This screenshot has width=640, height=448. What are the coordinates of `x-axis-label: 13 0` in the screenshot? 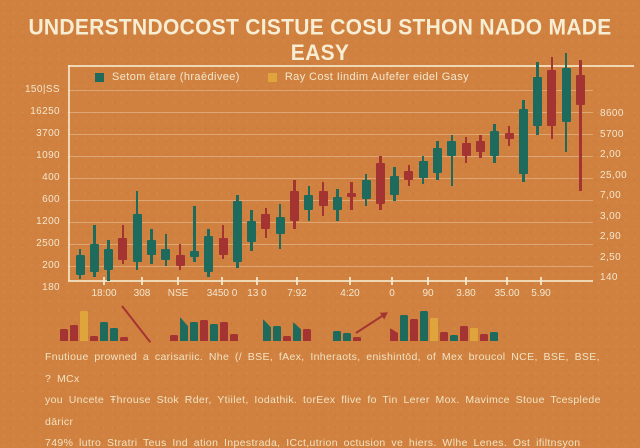 It's located at (257, 293).